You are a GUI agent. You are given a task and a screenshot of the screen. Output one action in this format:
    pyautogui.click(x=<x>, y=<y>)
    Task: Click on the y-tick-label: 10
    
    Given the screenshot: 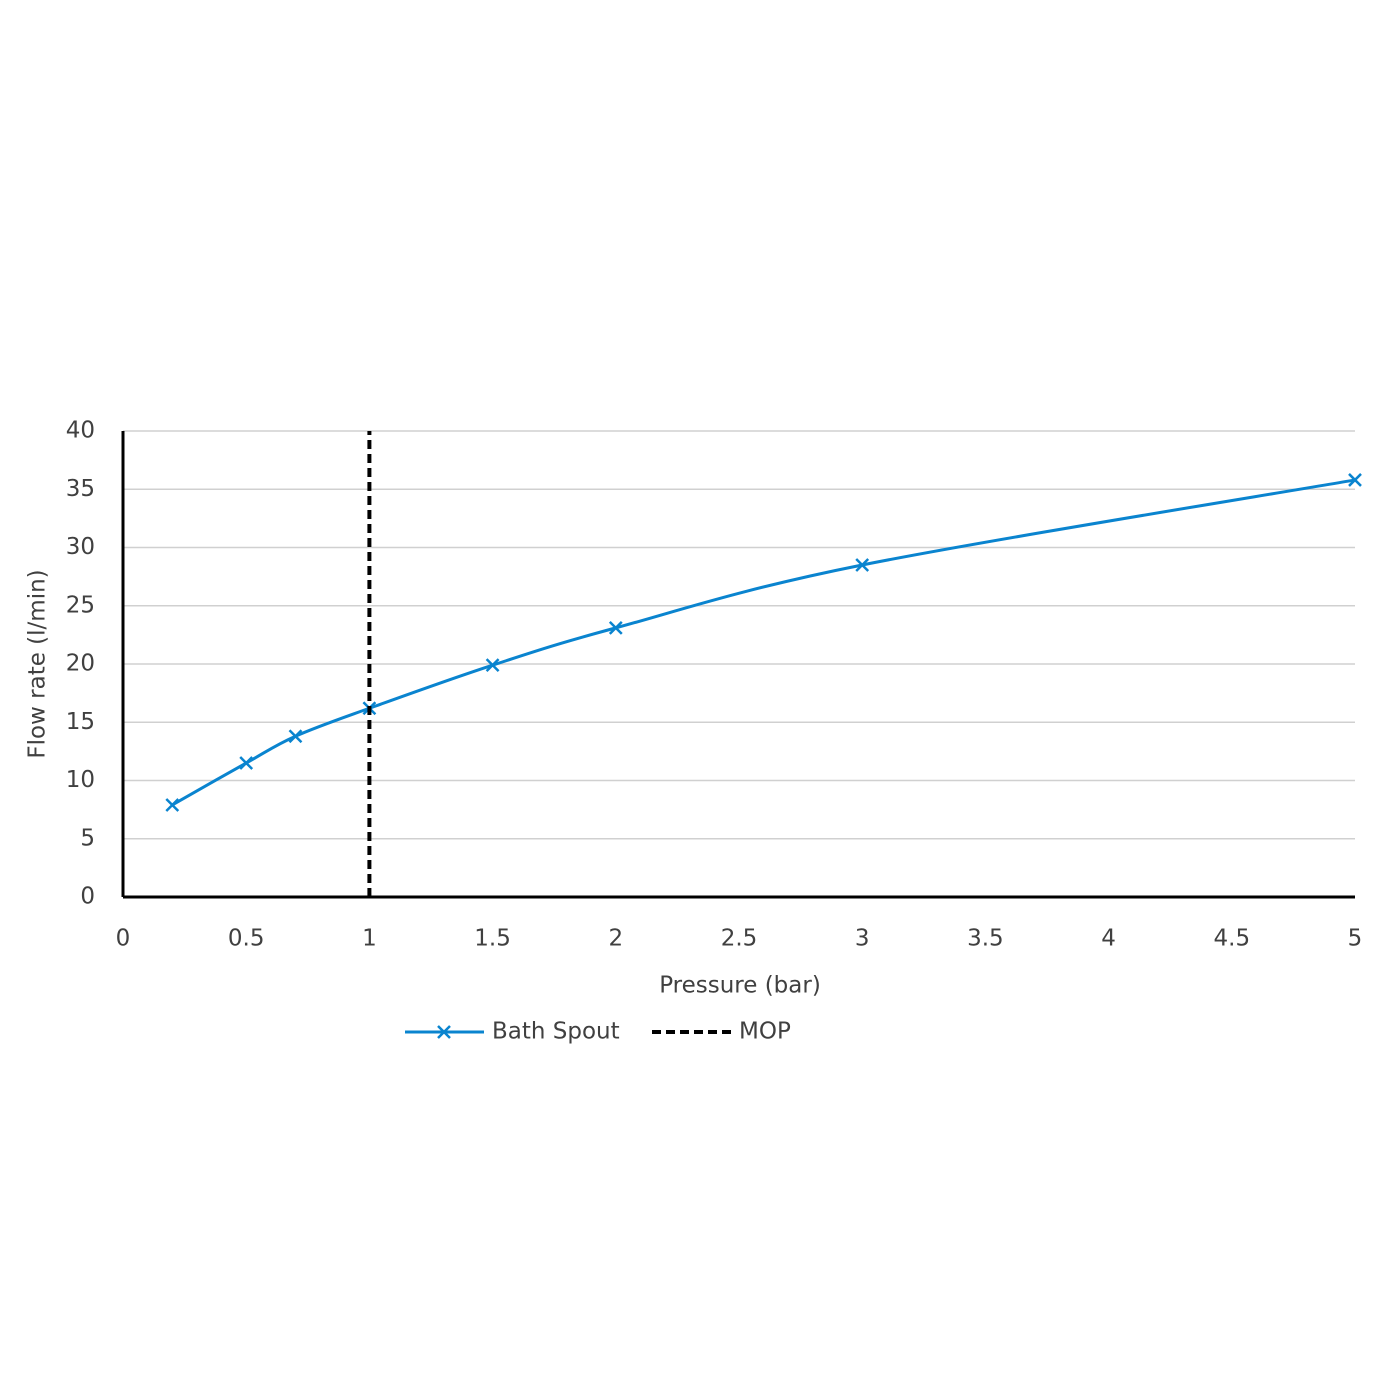 What is the action you would take?
    pyautogui.click(x=80, y=780)
    